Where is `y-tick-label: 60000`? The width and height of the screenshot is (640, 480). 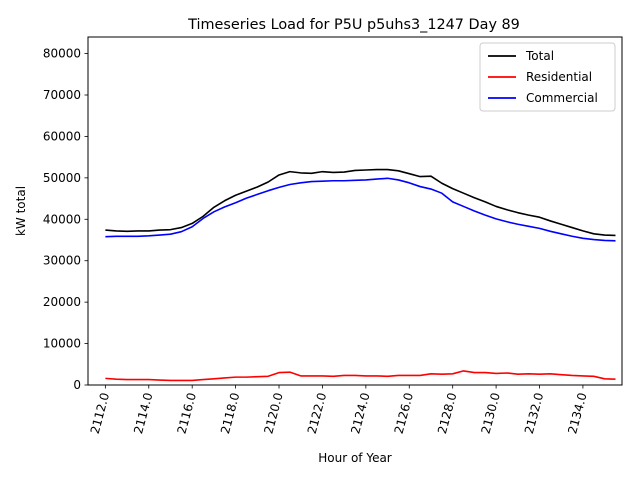 y-tick-label: 60000 is located at coordinates (62, 136).